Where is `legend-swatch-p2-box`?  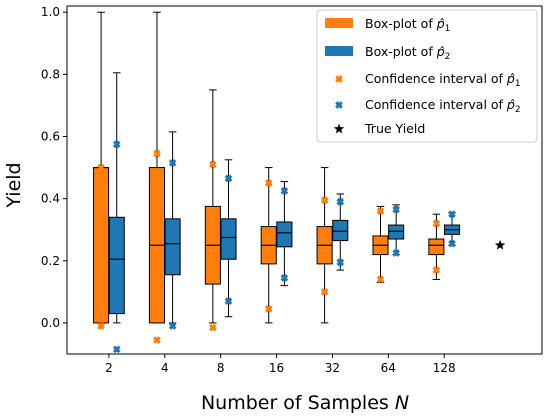 legend-swatch-p2-box is located at coordinates (339, 51).